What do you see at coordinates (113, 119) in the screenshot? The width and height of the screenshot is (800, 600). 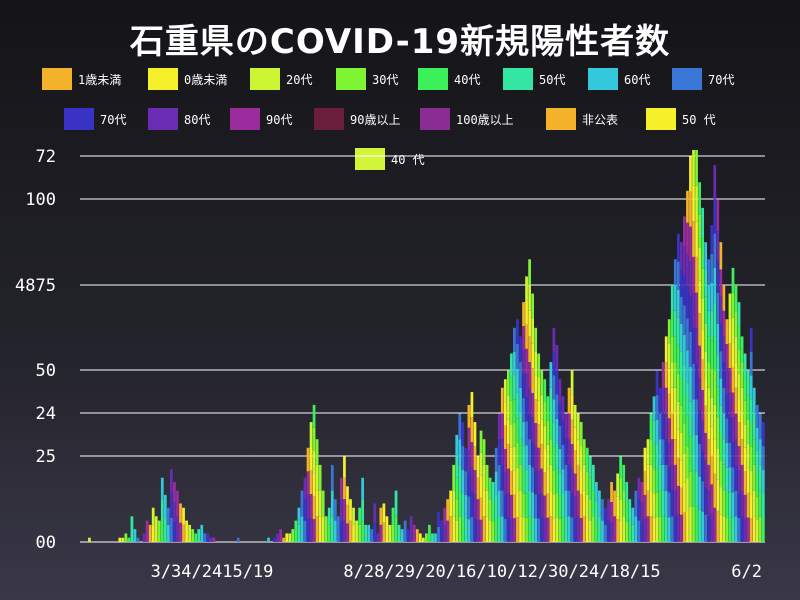 I see `legend-label: 70代` at bounding box center [113, 119].